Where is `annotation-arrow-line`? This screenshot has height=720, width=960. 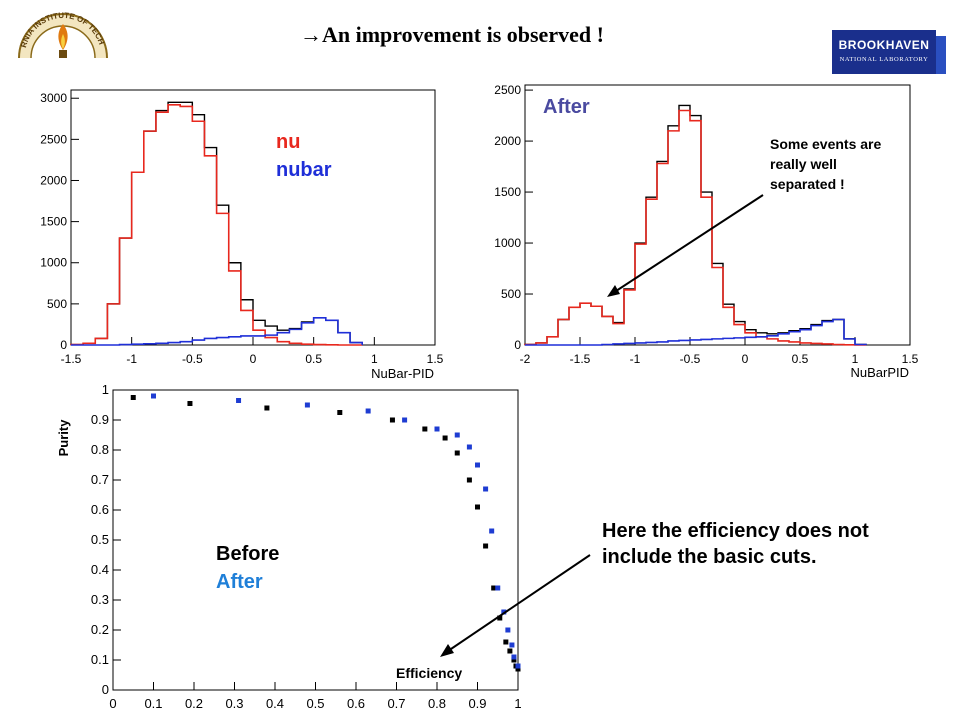
annotation-arrow-line is located at coordinates (519, 603).